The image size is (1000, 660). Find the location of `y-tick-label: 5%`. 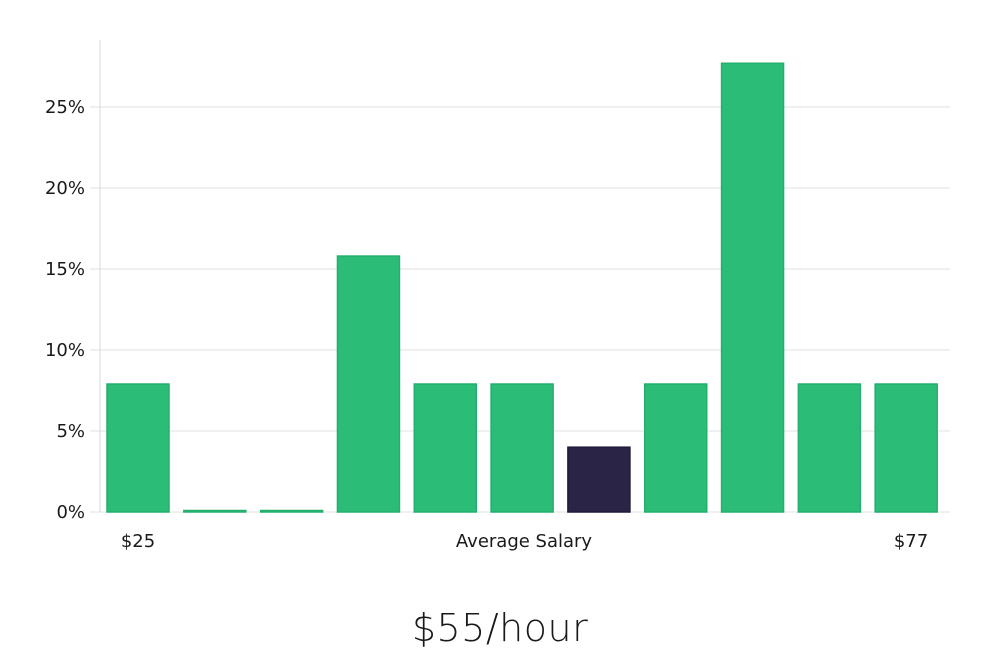

y-tick-label: 5% is located at coordinates (70, 431).